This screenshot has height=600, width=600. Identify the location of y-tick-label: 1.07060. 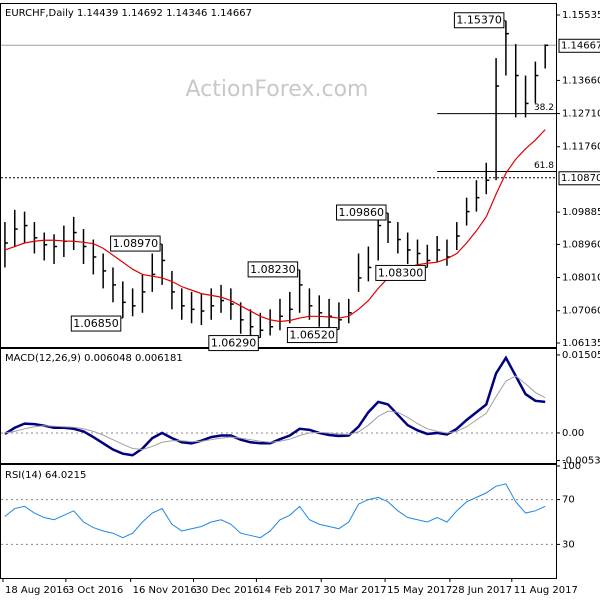
(581, 311).